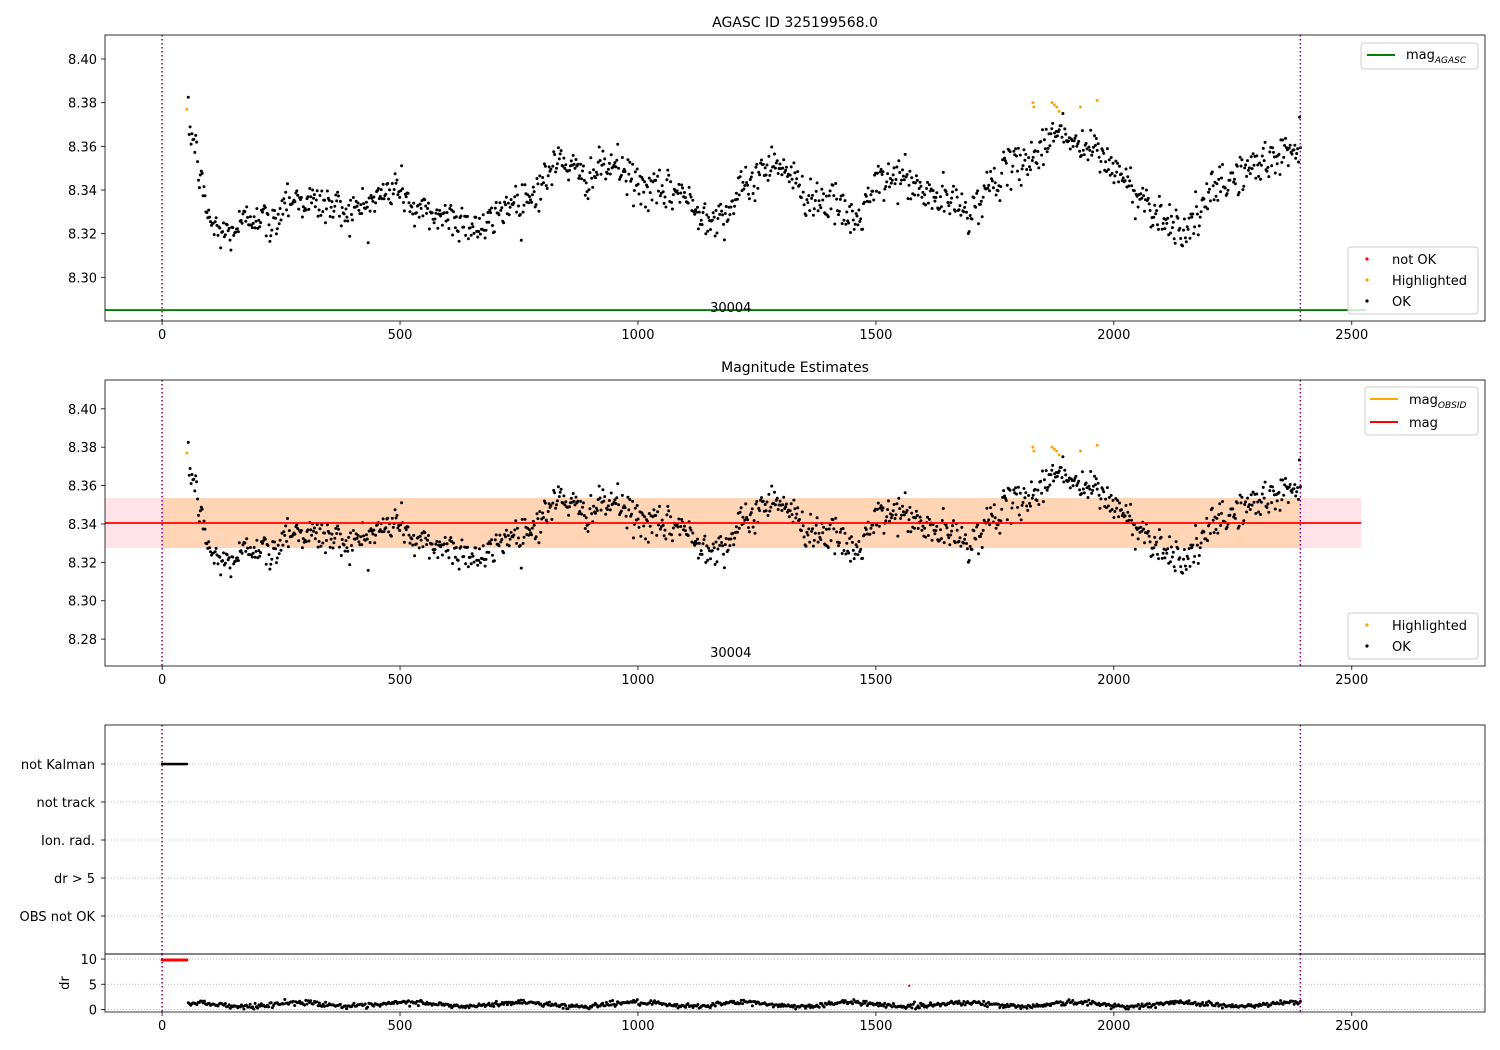  Describe the element at coordinates (82, 602) in the screenshot. I see `magnitude-y-tick-label: 8.30` at that location.